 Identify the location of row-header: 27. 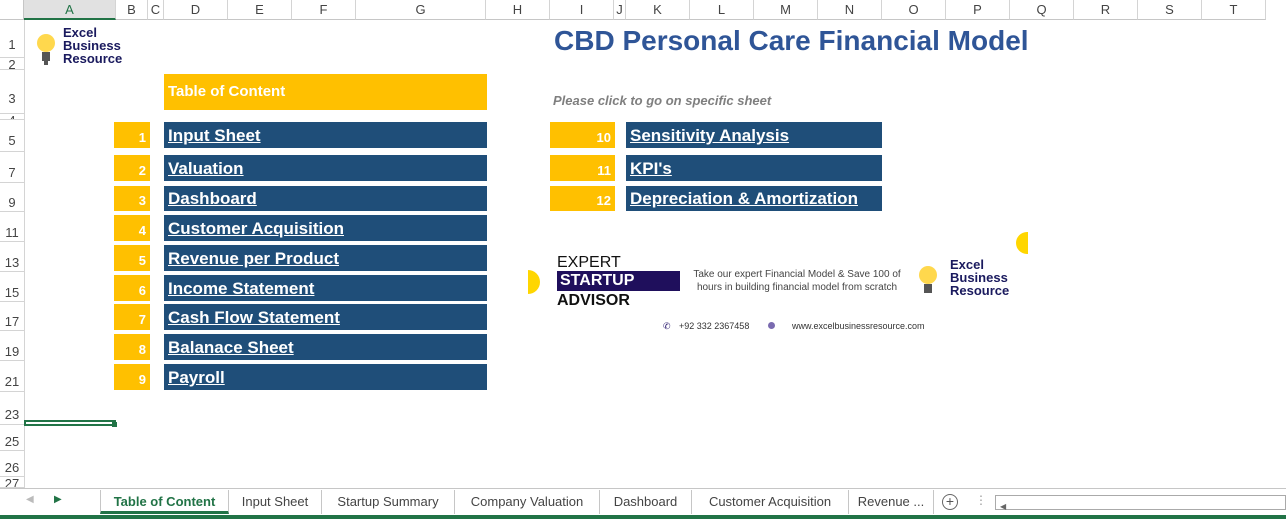
(12, 482).